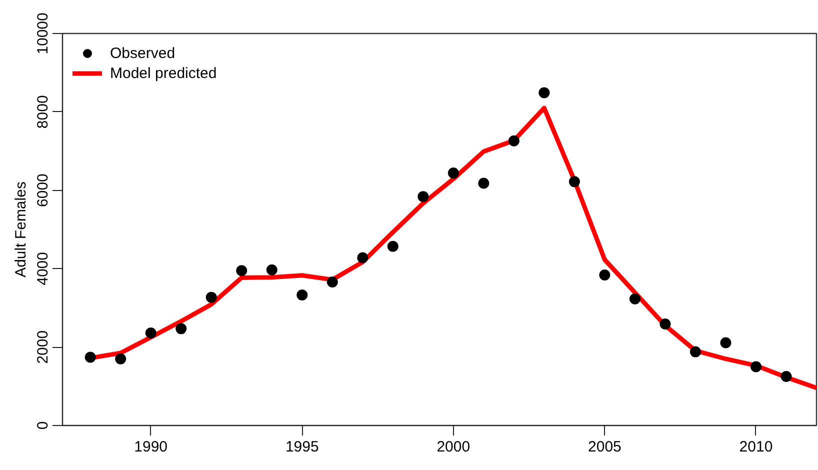 The image size is (818, 470). What do you see at coordinates (43, 425) in the screenshot?
I see `y-tick-label: 0` at bounding box center [43, 425].